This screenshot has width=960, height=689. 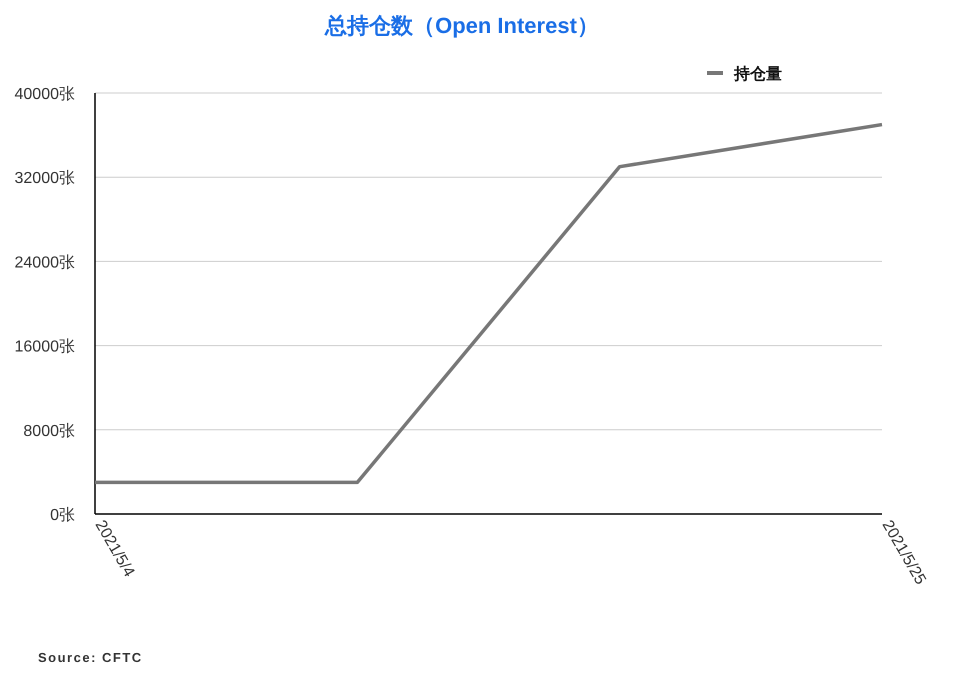 What do you see at coordinates (49, 431) in the screenshot?
I see `y-tick-label: 8000张` at bounding box center [49, 431].